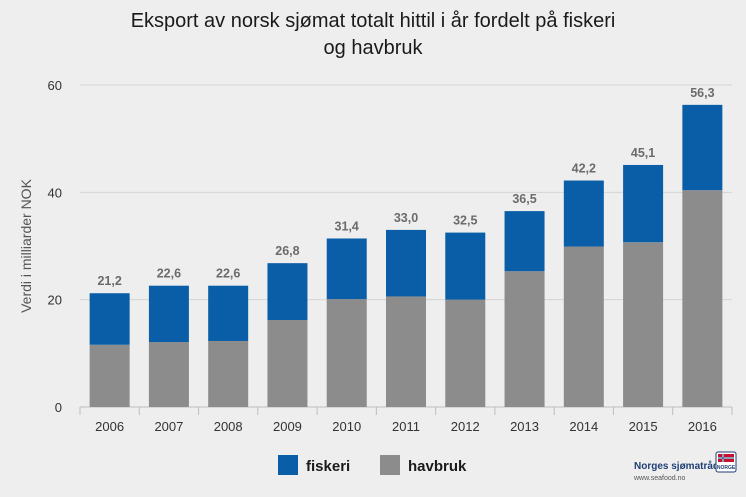 This screenshot has width=746, height=497. What do you see at coordinates (702, 147) in the screenshot?
I see `bar-fiskeri-2016` at bounding box center [702, 147].